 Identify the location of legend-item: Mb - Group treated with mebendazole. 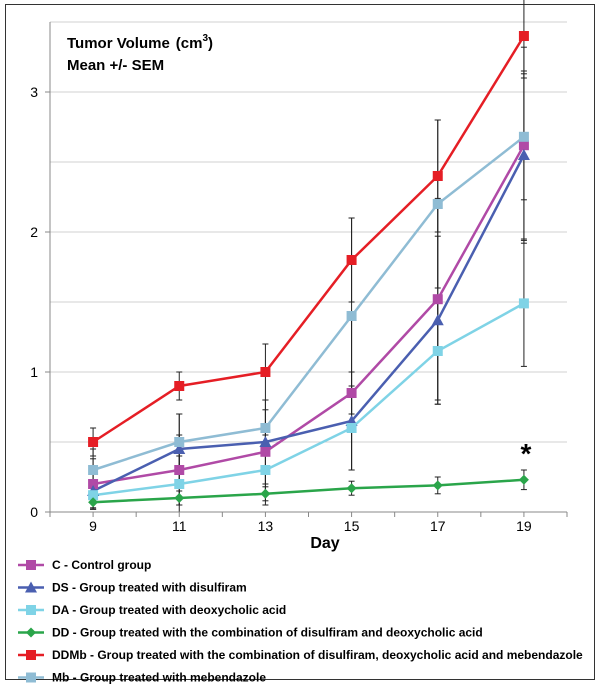
(142, 677).